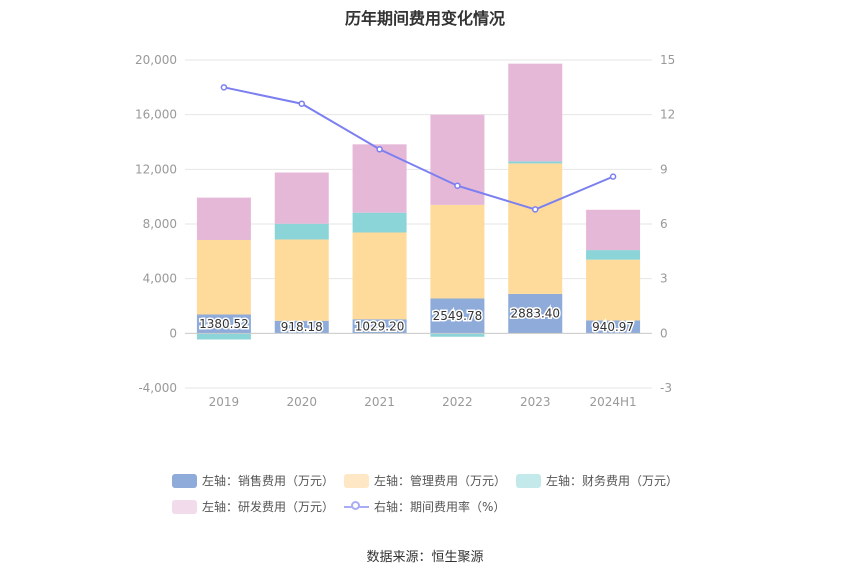 This screenshot has height=575, width=850. I want to click on sales-data-label: 2883.40, so click(535, 314).